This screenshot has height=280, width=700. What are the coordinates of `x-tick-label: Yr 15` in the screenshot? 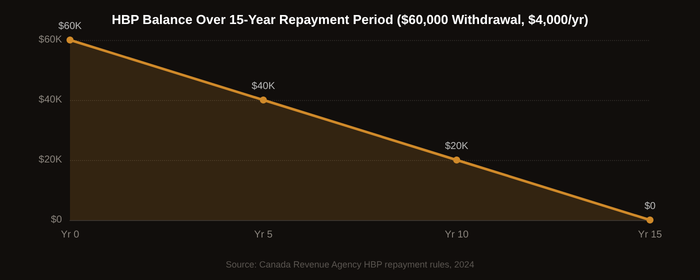 It's located at (650, 235).